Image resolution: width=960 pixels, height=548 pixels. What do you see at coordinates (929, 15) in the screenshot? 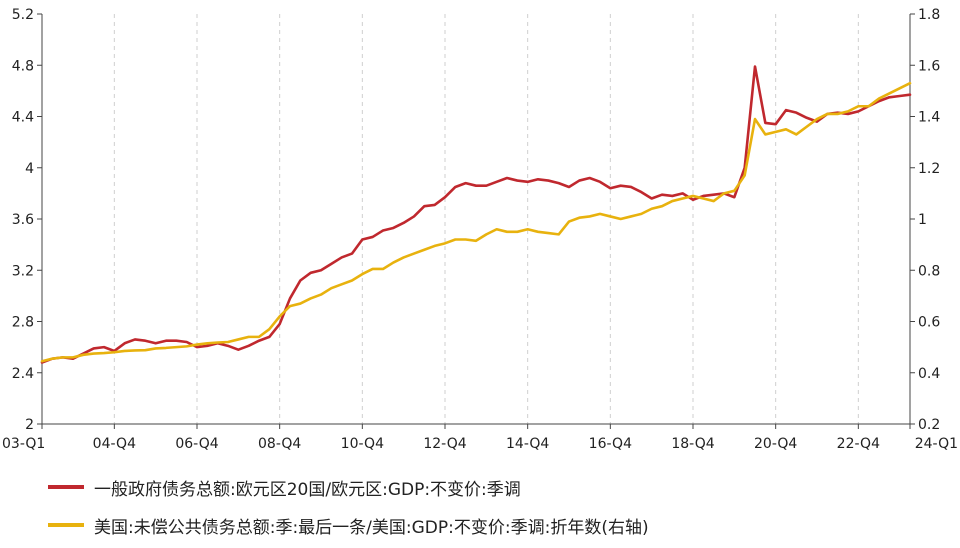
I see `y-right-tick-label-8: 1.8` at bounding box center [929, 15].